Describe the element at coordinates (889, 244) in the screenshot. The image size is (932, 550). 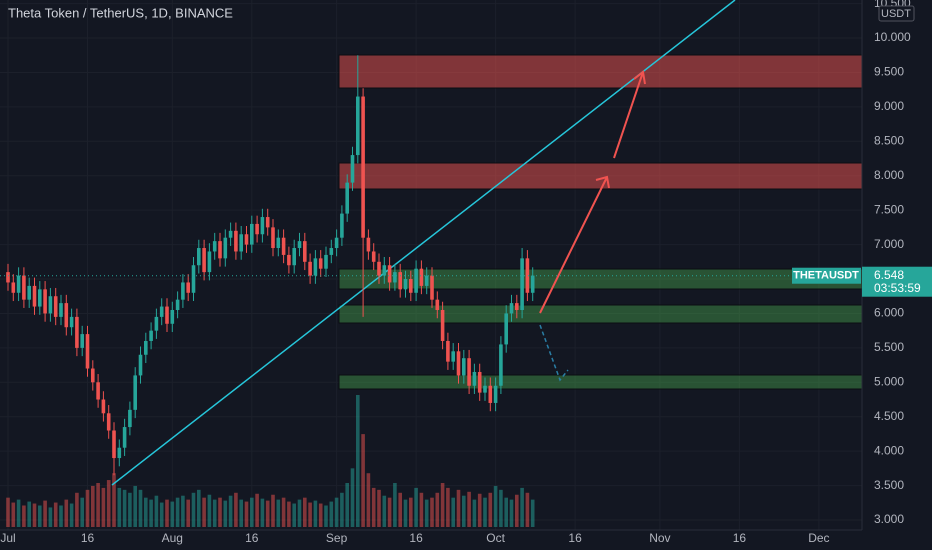
I see `y-tick-label: 7.000` at that location.